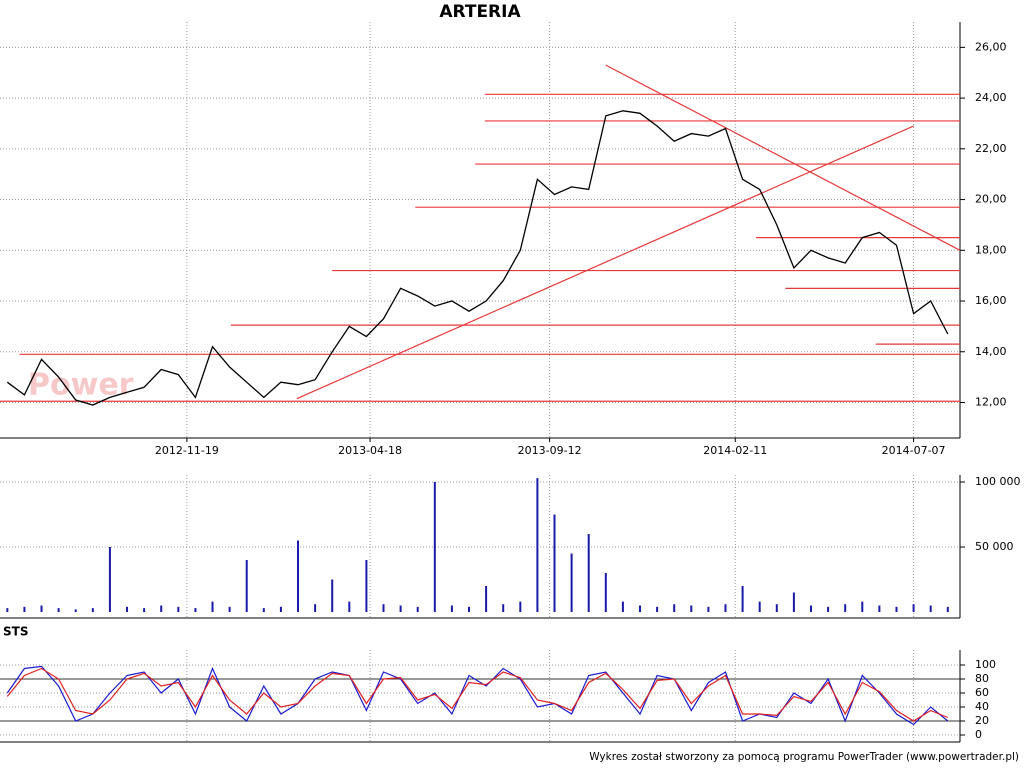  Describe the element at coordinates (985, 664) in the screenshot. I see `y-tick-label: 100` at that location.